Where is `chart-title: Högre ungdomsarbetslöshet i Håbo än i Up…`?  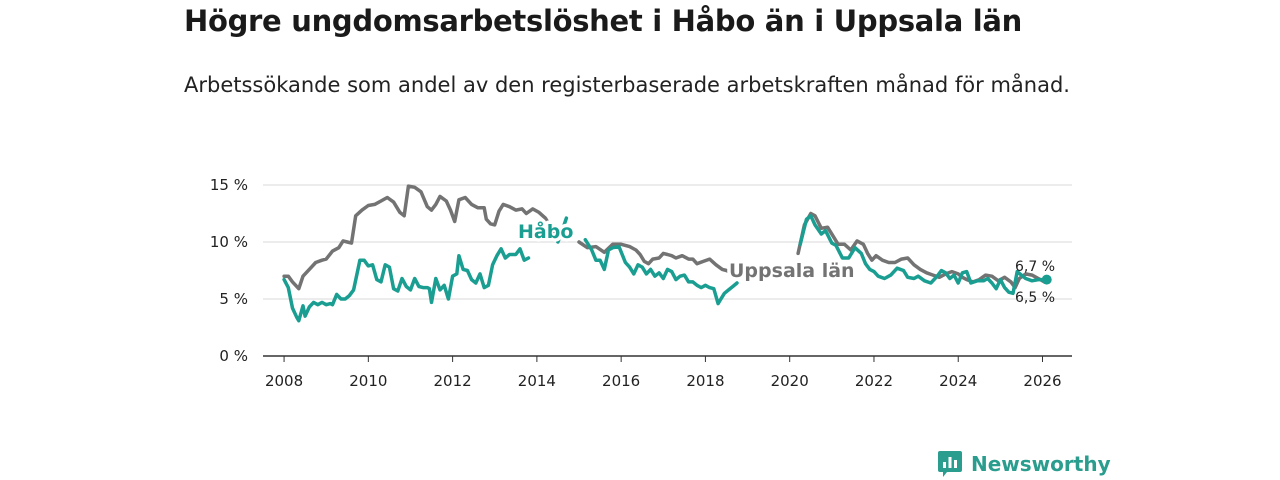 chart-title: Högre ungdomsarbetslöshet i Håbo än i Up… is located at coordinates (603, 21).